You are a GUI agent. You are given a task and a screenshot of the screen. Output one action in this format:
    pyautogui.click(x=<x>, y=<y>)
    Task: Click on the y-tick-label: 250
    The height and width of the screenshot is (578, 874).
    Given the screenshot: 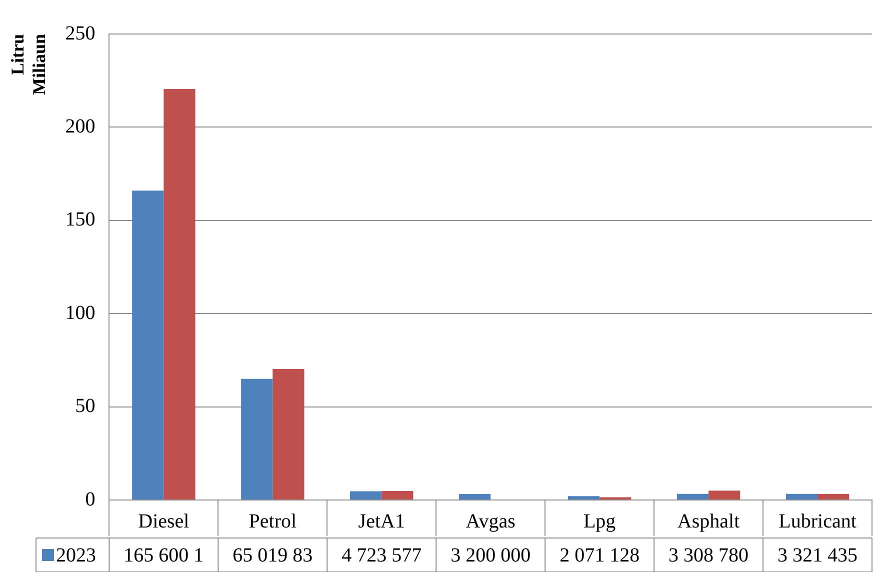 What is the action you would take?
    pyautogui.click(x=80, y=33)
    